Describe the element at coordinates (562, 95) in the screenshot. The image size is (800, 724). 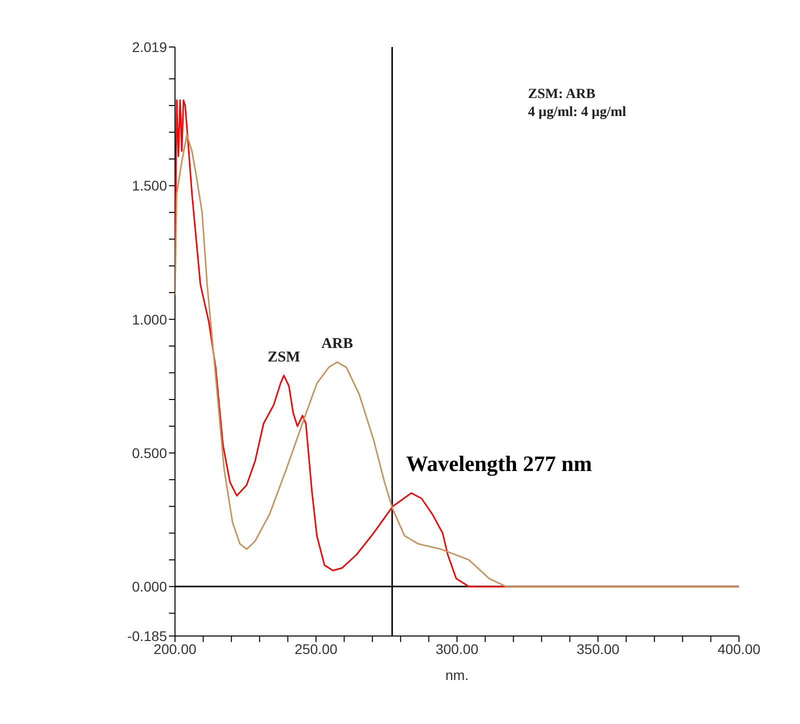
I see `annotation: ZSM: ARB` at that location.